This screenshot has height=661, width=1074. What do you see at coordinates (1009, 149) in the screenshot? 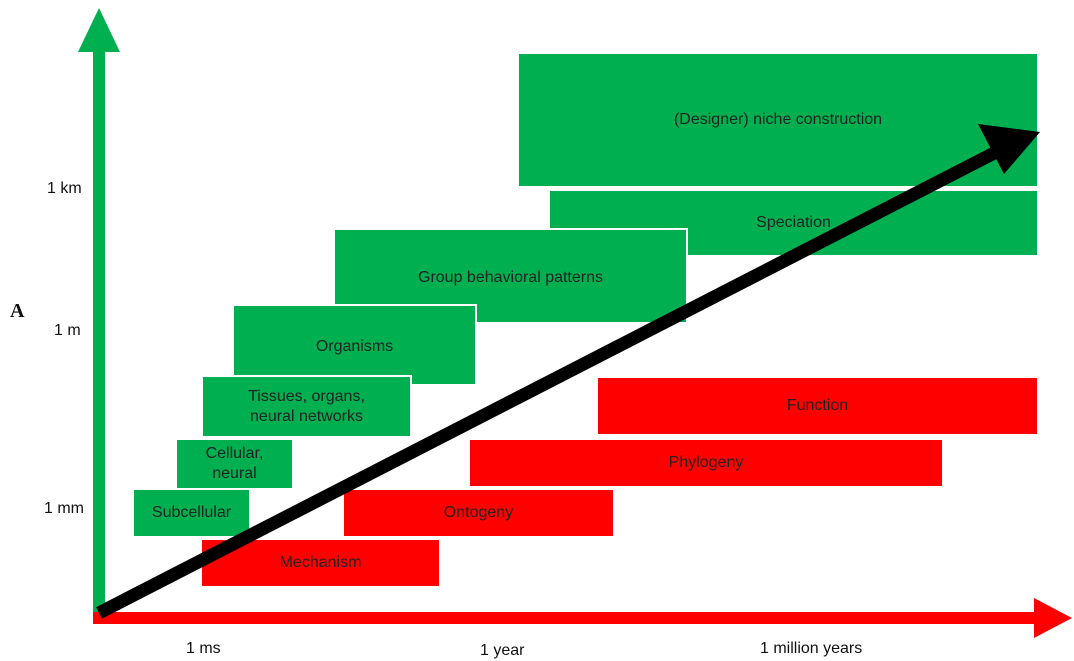
I see `diagonal-arrow-head` at bounding box center [1009, 149].